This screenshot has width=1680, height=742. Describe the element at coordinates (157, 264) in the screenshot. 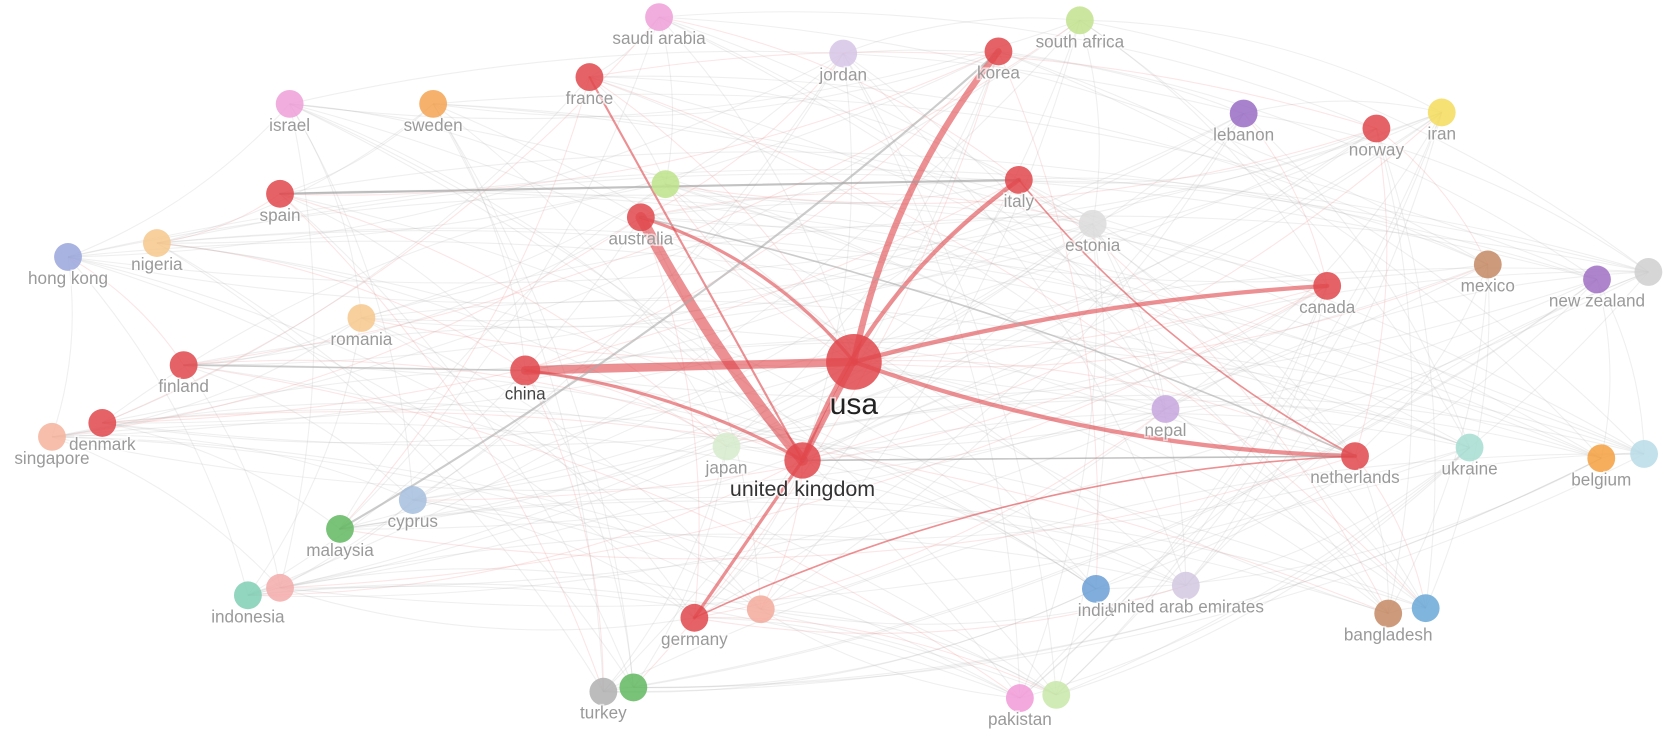

I see `node-label: nigeria` at that location.